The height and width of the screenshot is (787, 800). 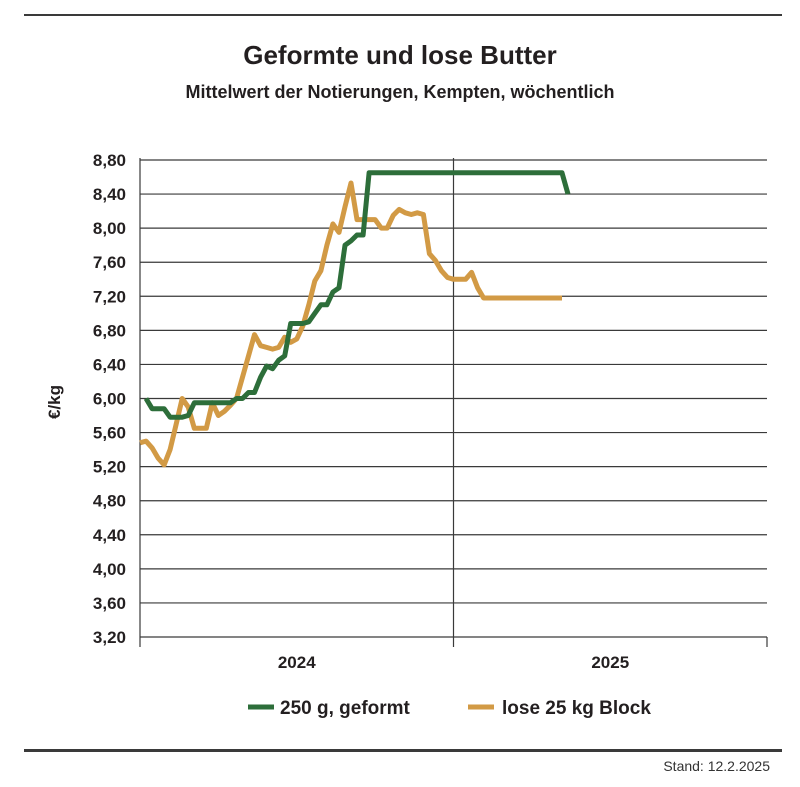 What do you see at coordinates (109, 603) in the screenshot?
I see `y-tick-label: 3,60` at bounding box center [109, 603].